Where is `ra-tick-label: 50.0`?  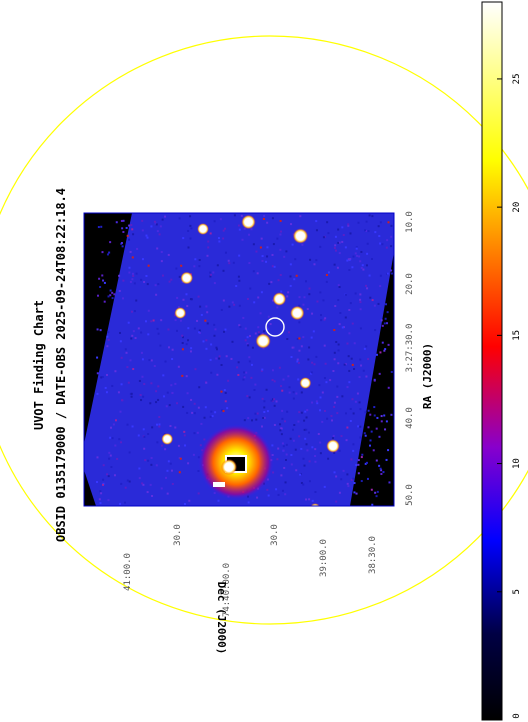
ra-tick-label: 50.0 is located at coordinates (410, 495).